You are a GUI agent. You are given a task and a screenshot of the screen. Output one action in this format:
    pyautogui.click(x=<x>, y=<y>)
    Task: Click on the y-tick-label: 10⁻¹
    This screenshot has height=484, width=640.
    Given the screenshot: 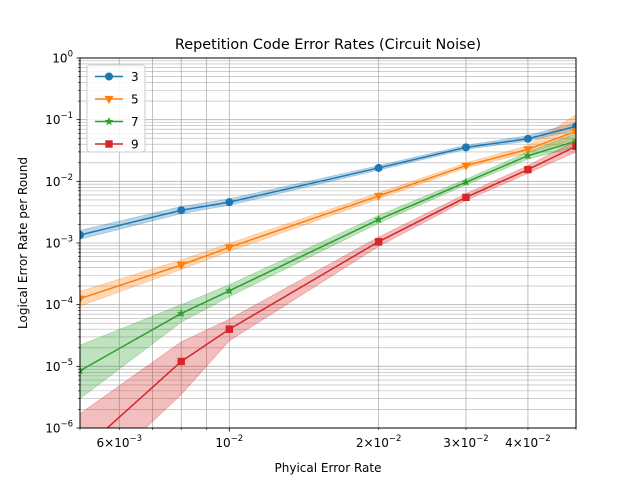 What is the action you would take?
    pyautogui.click(x=59, y=119)
    